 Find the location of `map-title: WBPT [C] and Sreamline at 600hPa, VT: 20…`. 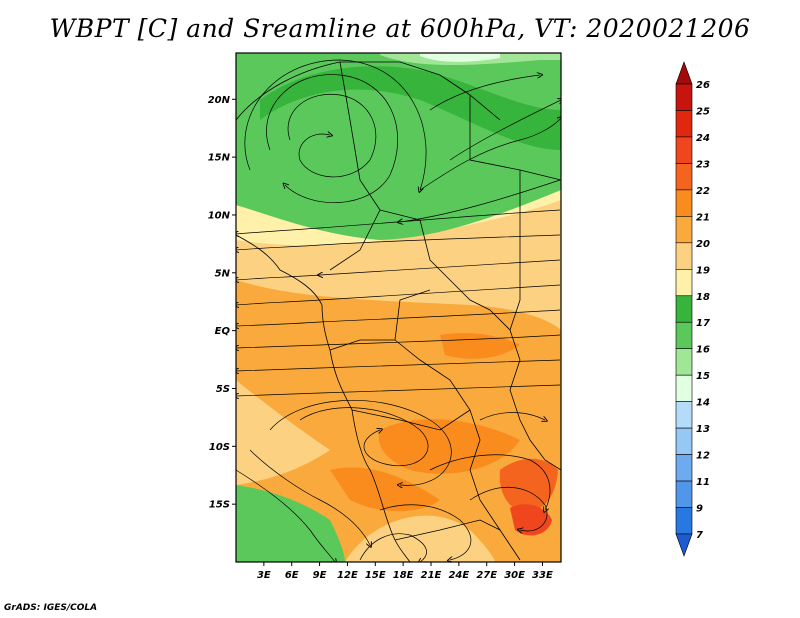

map-title: WBPT [C] and Sreamline at 600hPa, VT: 20… is located at coordinates (400, 28).